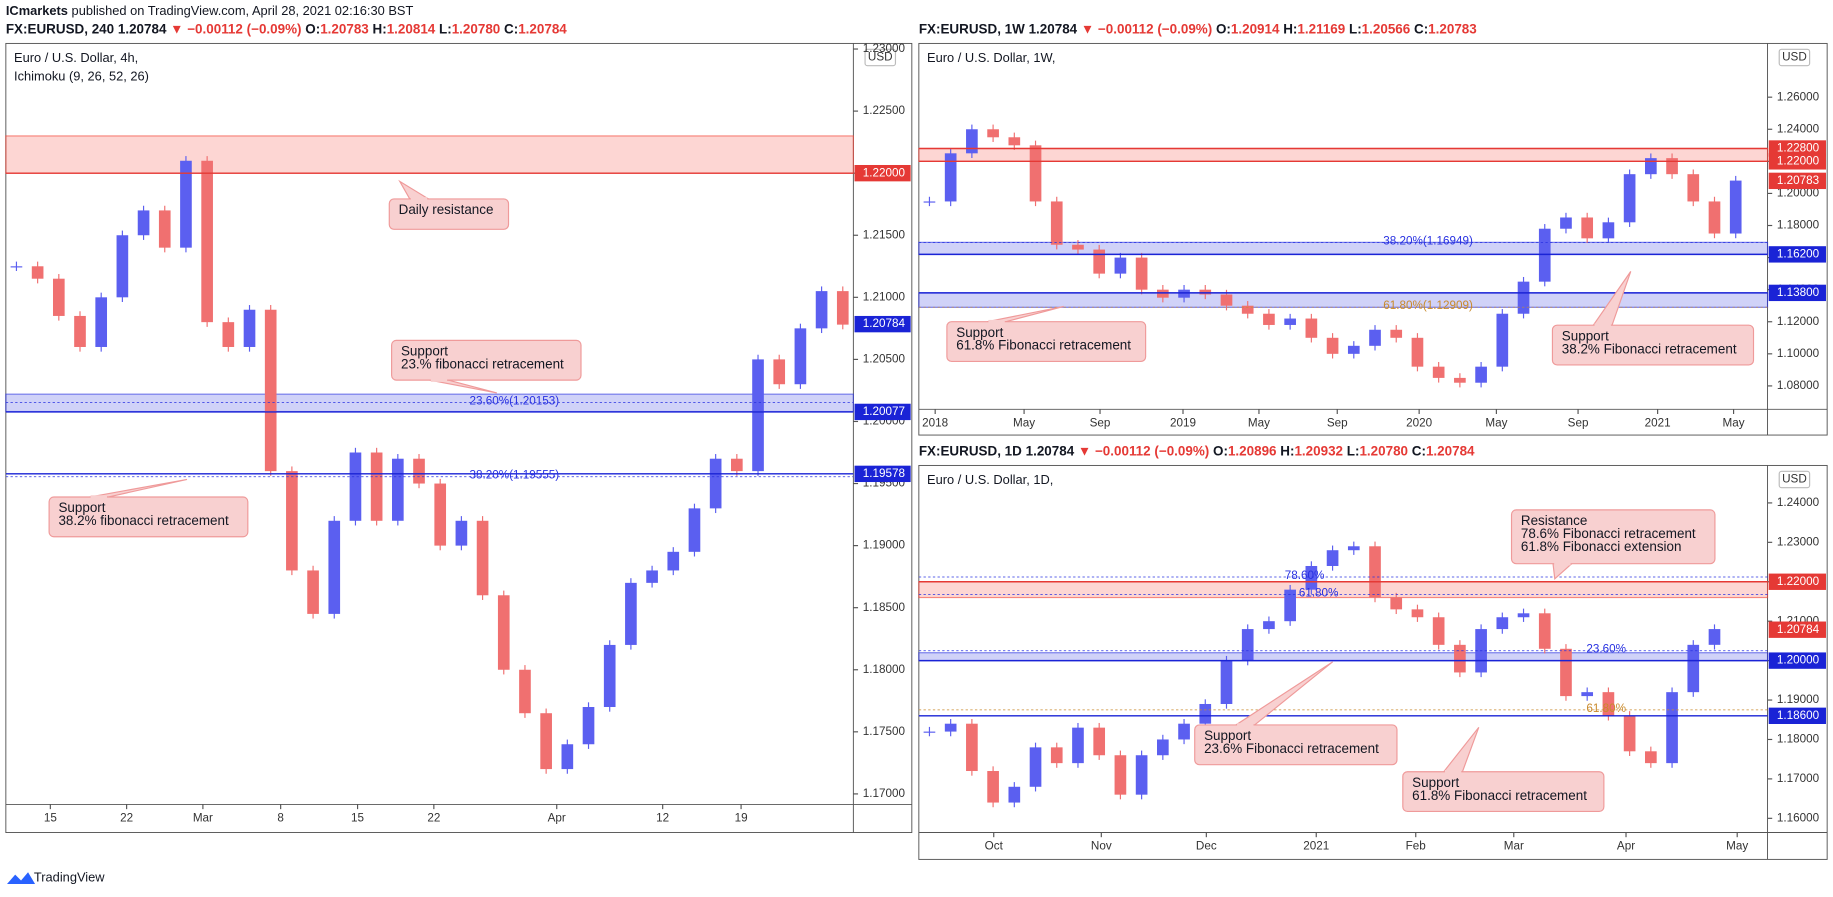 The image size is (1833, 897). What do you see at coordinates (994, 846) in the screenshot?
I see `x-tick-label: Oct` at bounding box center [994, 846].